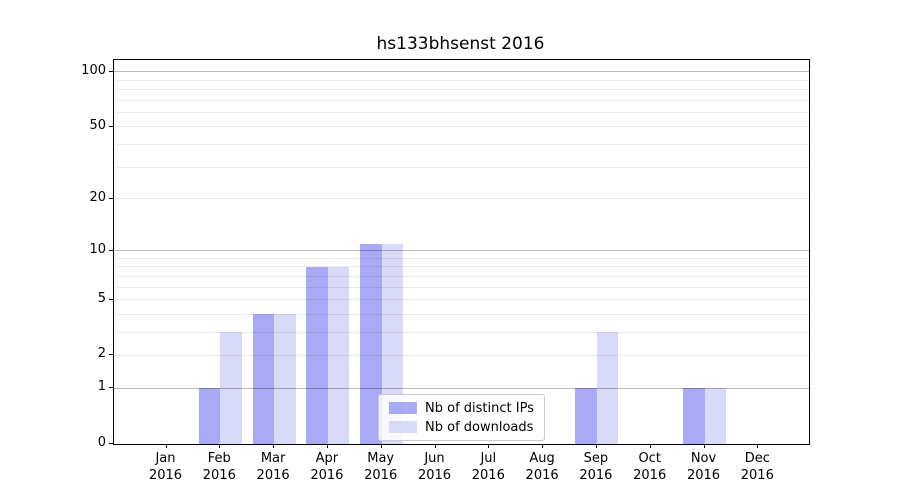 The image size is (900, 500). Describe the element at coordinates (596, 467) in the screenshot. I see `x-tick-label-sep: Sep 2016` at that location.